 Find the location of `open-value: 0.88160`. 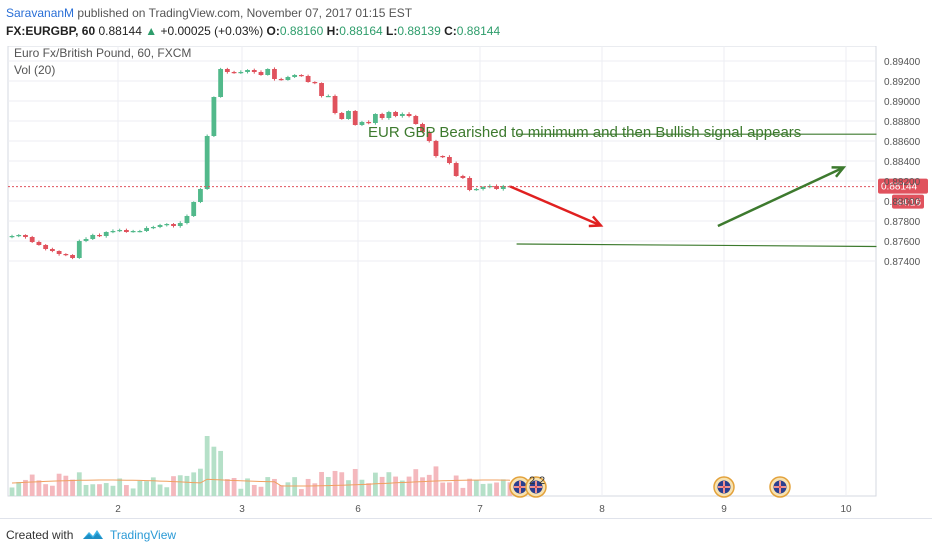

open-value: 0.88160 is located at coordinates (301, 31).